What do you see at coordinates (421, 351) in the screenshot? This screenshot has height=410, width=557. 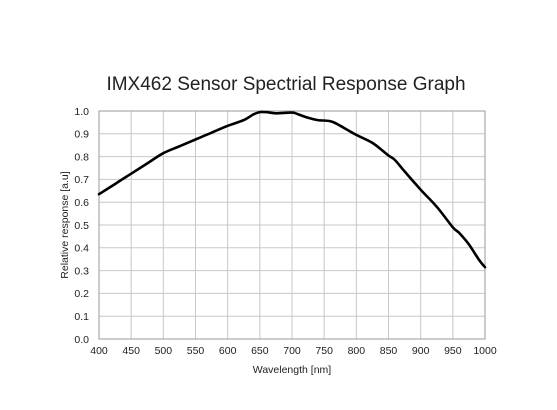 I see `x-tick-label: 900` at bounding box center [421, 351].